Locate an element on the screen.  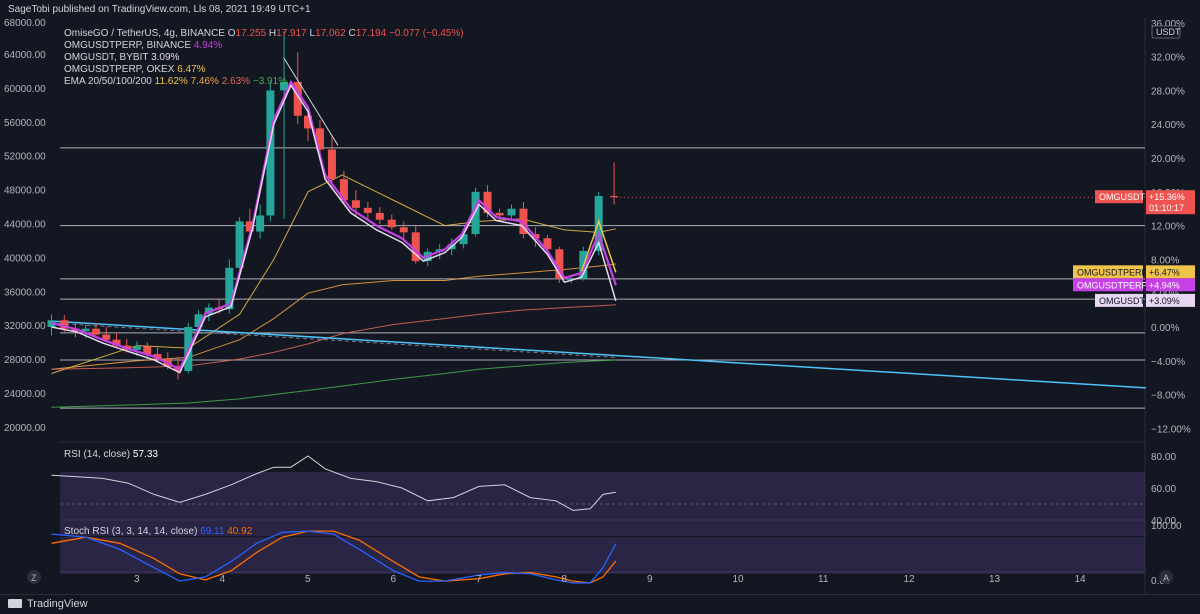
rsi-axis-tick: 60.00 is located at coordinates (1163, 489).